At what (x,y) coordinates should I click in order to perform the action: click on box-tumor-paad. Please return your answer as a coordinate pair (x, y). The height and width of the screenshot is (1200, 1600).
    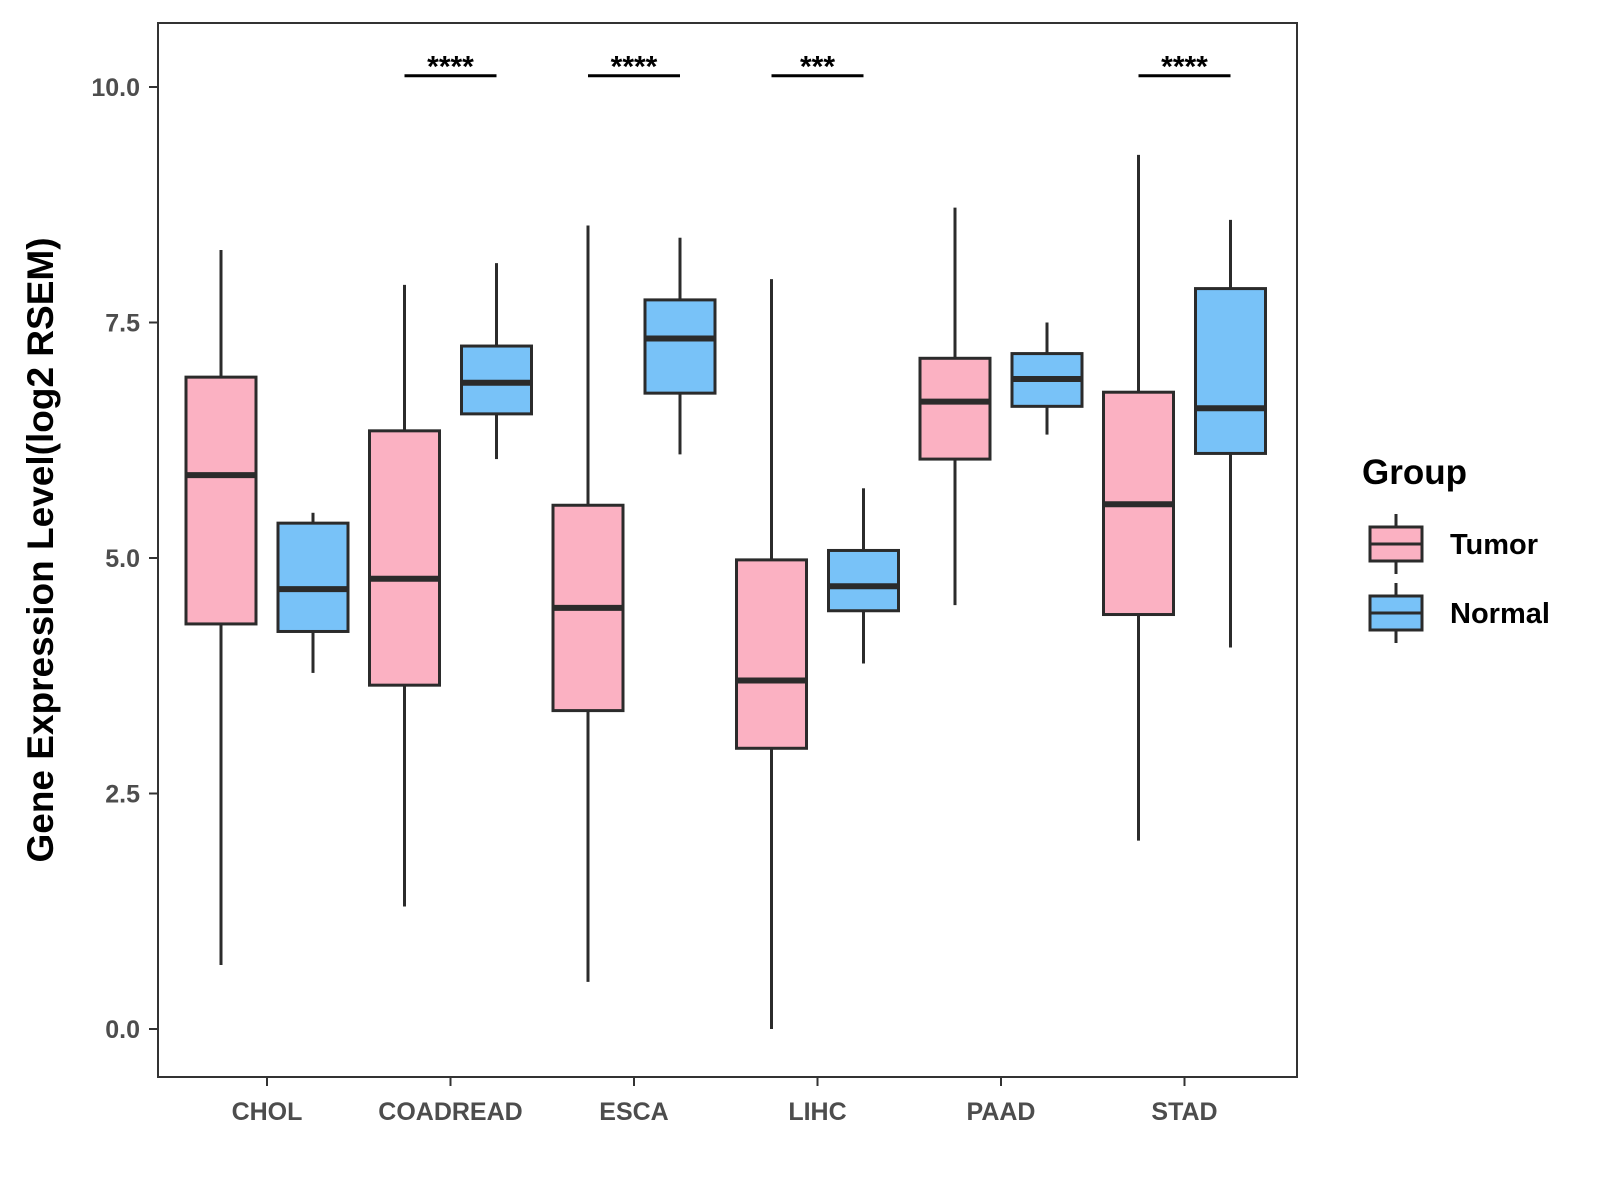
    Looking at the image, I should click on (955, 406).